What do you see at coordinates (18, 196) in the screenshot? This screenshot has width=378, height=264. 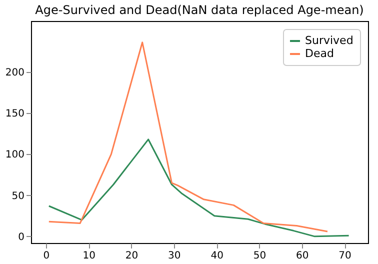 I see `y-tick-label: 50` at bounding box center [18, 196].